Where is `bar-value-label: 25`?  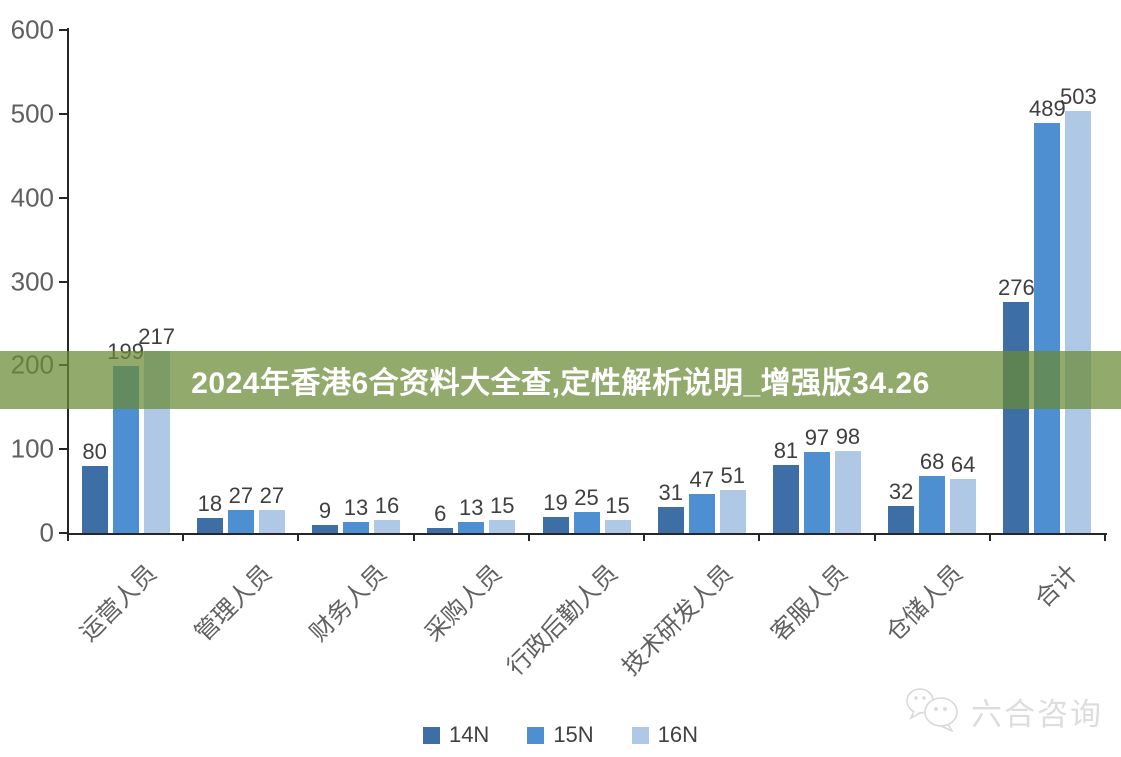
bar-value-label: 25 is located at coordinates (586, 498).